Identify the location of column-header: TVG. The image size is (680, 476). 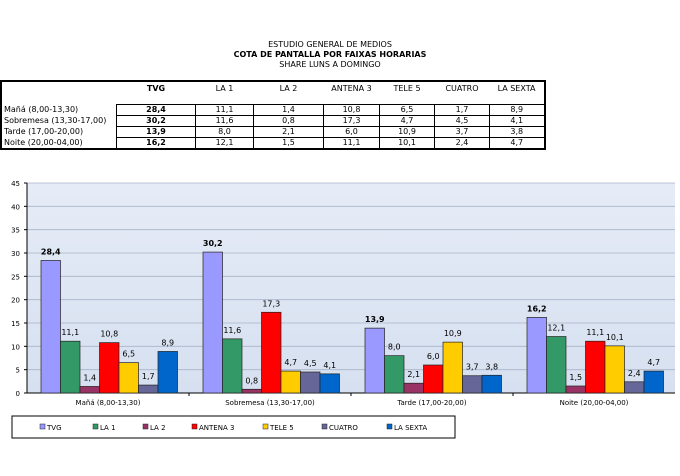
(156, 88).